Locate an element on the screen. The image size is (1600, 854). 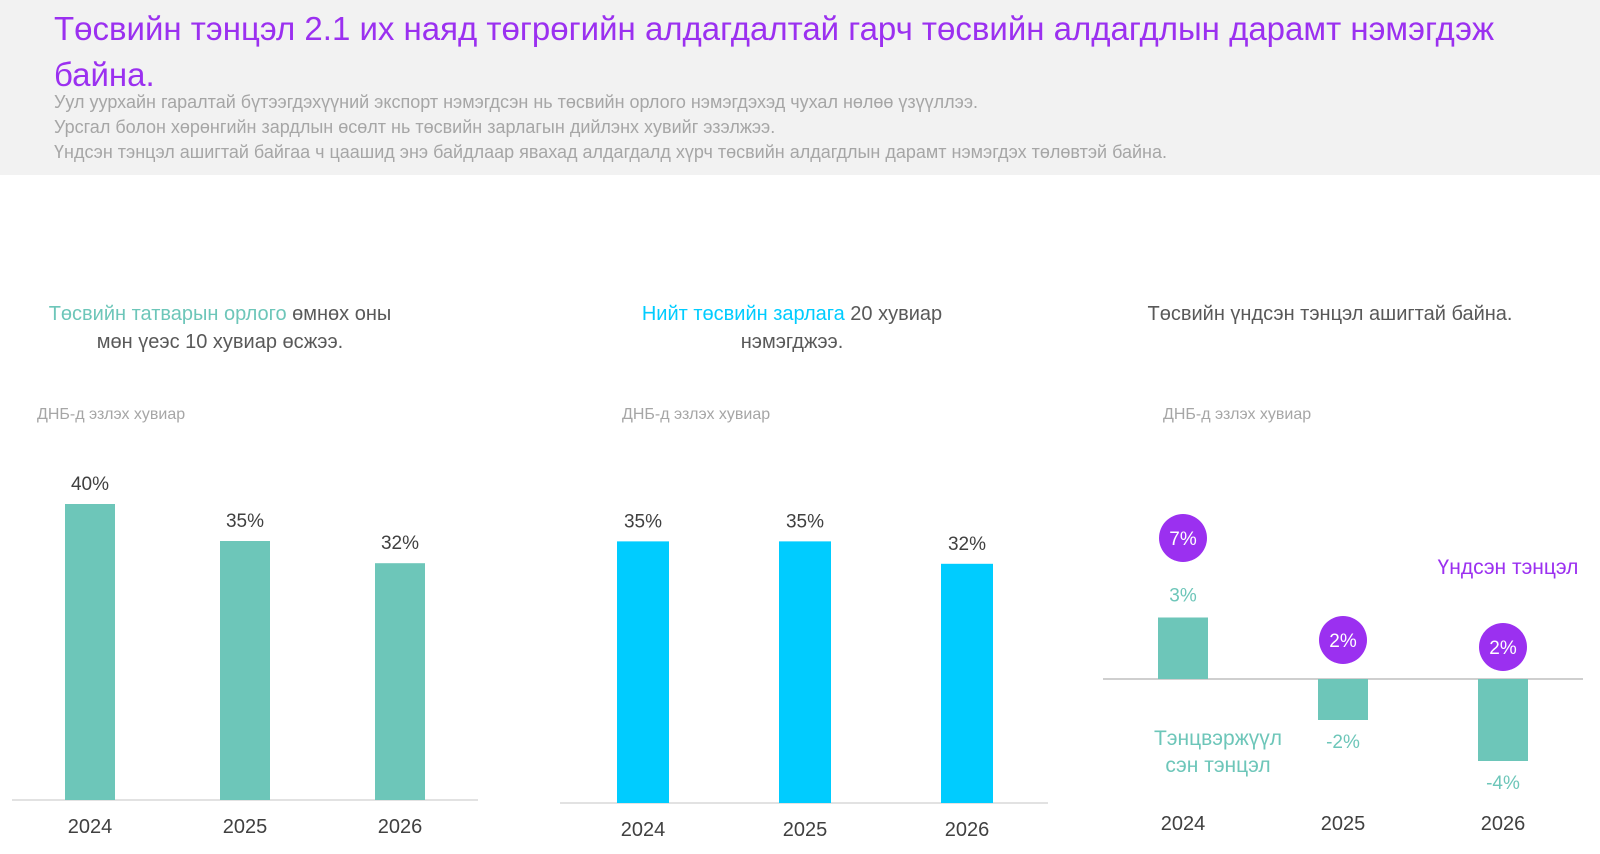
chart2-tick-label: 2026 is located at coordinates (967, 830).